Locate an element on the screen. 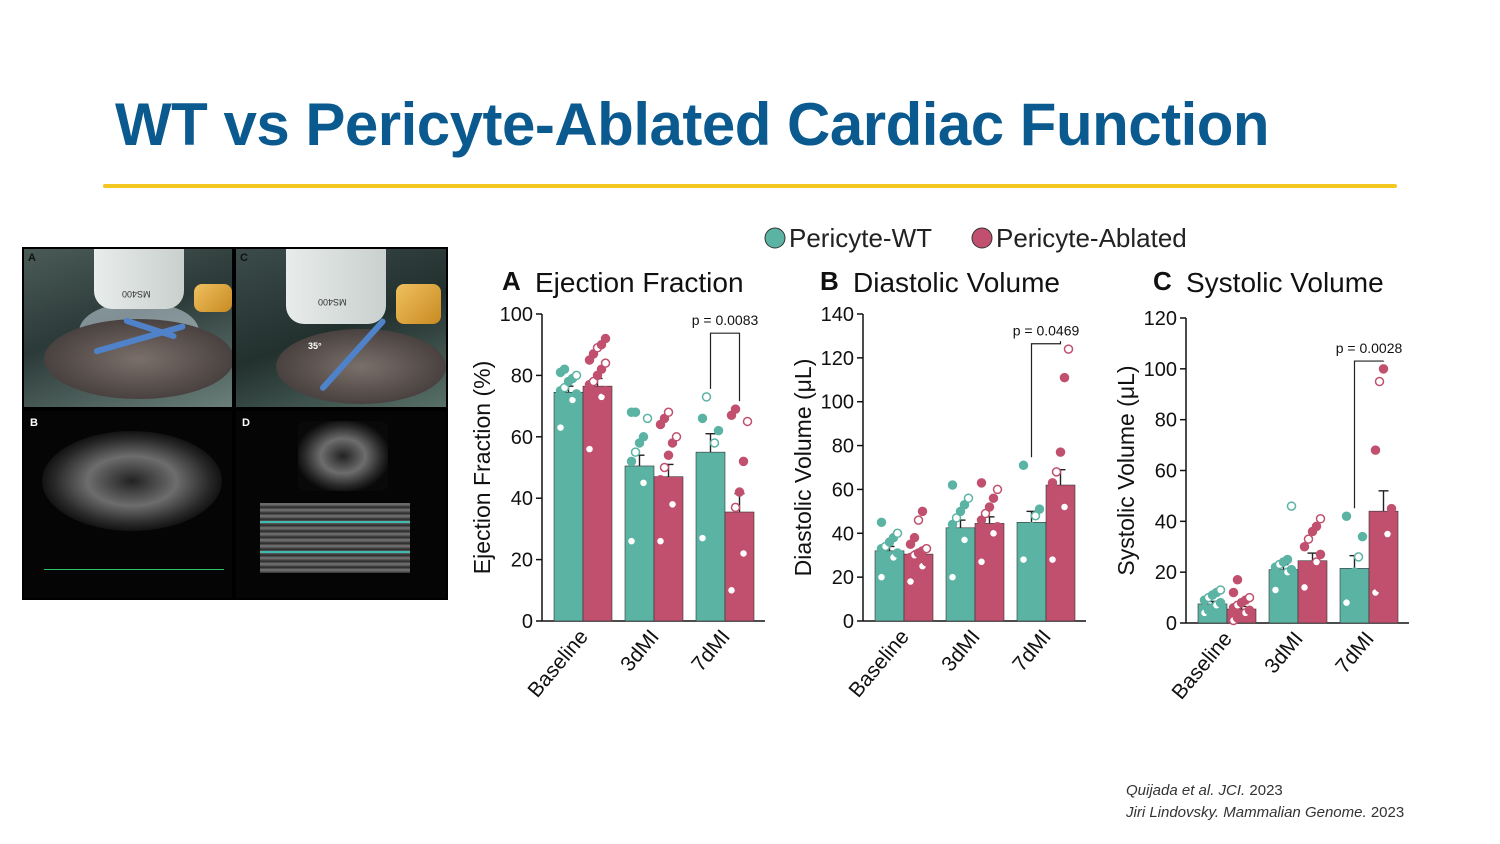  y-tick-label: 0 is located at coordinates (1171, 624).